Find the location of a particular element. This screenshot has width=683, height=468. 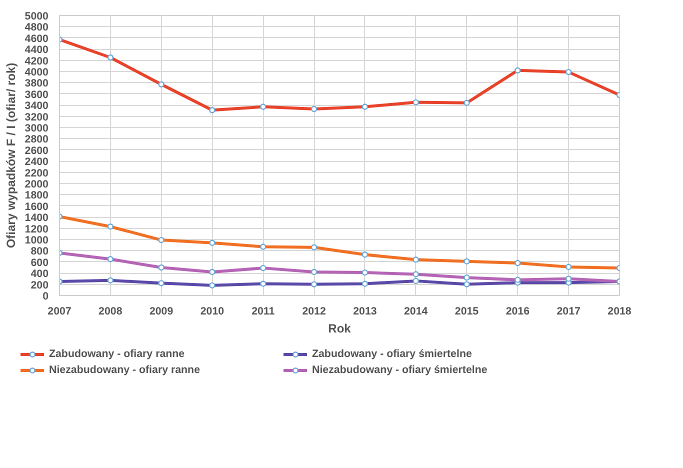

legend-label: Zabudowany - ofiary śmiertelne is located at coordinates (392, 354).